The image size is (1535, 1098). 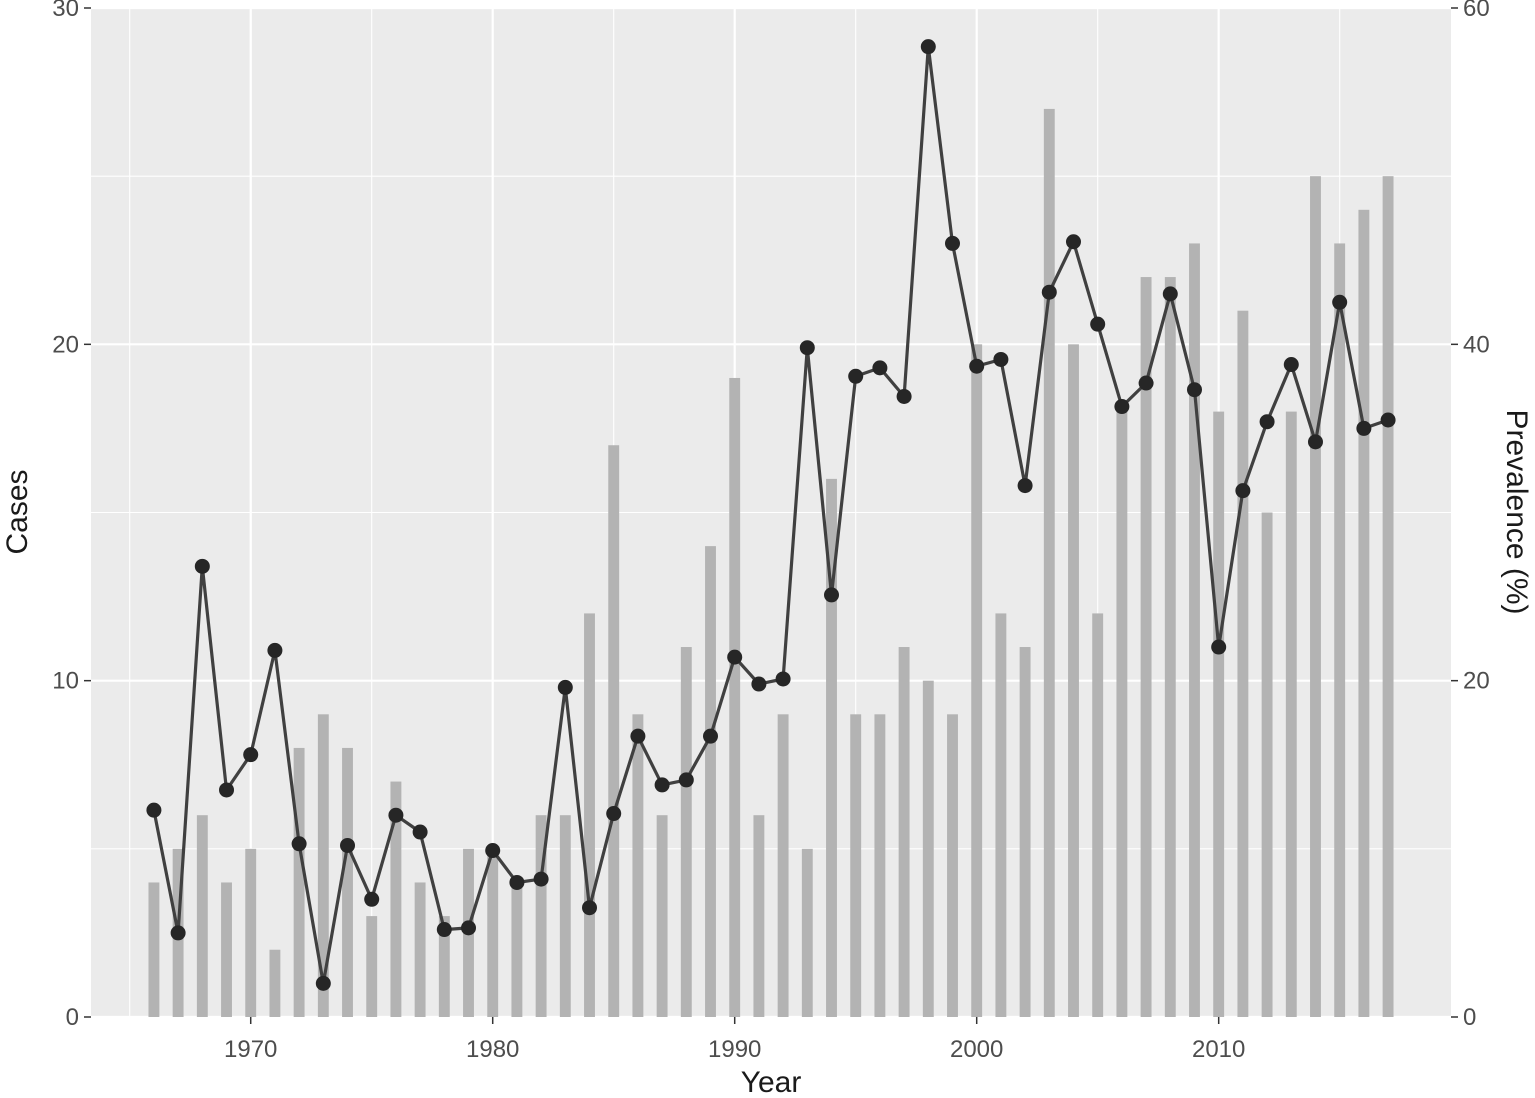 I want to click on y-left-tick-label: 0, so click(x=72, y=1017).